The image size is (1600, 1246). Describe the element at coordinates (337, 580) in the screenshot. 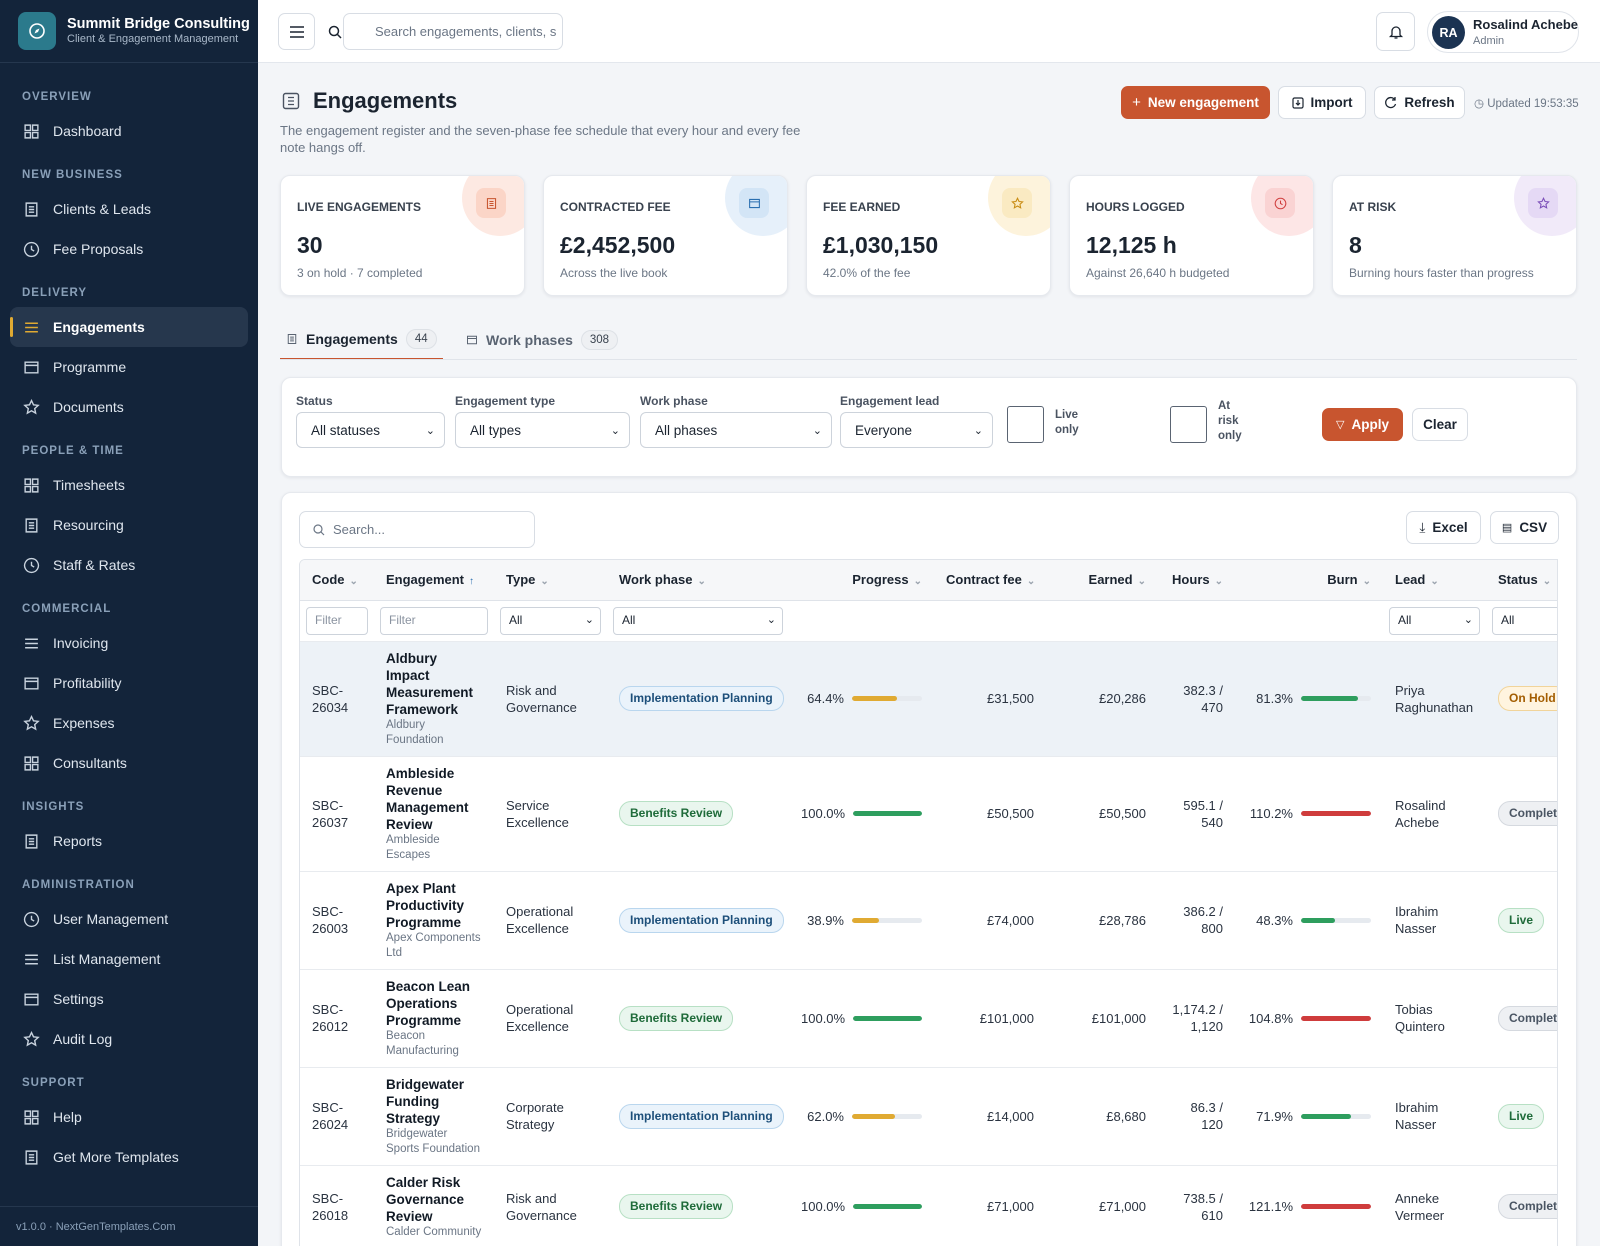

I see `column-header: Code ⌄` at that location.